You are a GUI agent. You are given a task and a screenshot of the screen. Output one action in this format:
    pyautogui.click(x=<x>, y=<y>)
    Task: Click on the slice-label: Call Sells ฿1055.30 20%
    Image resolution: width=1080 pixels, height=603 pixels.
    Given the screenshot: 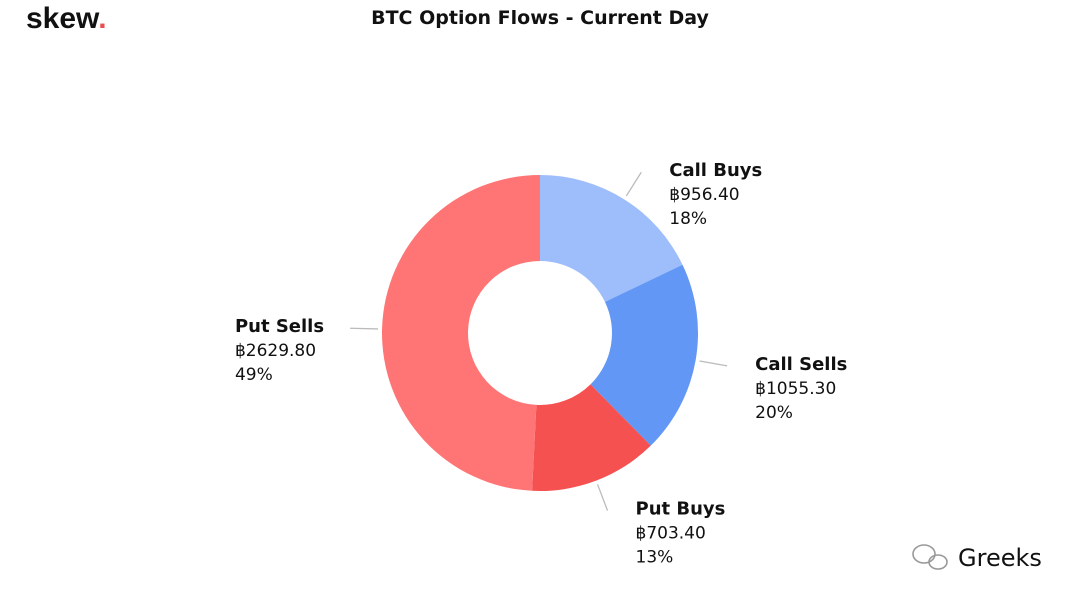 What is the action you would take?
    pyautogui.click(x=801, y=388)
    